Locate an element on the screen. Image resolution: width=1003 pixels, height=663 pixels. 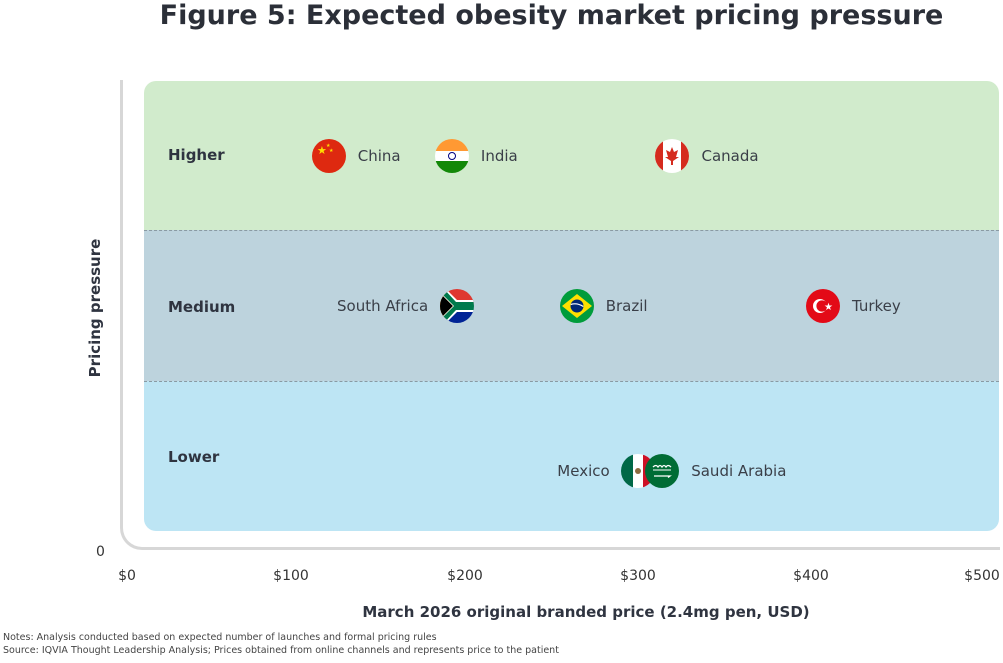
saudi-arabia-flag-icon is located at coordinates (662, 471).